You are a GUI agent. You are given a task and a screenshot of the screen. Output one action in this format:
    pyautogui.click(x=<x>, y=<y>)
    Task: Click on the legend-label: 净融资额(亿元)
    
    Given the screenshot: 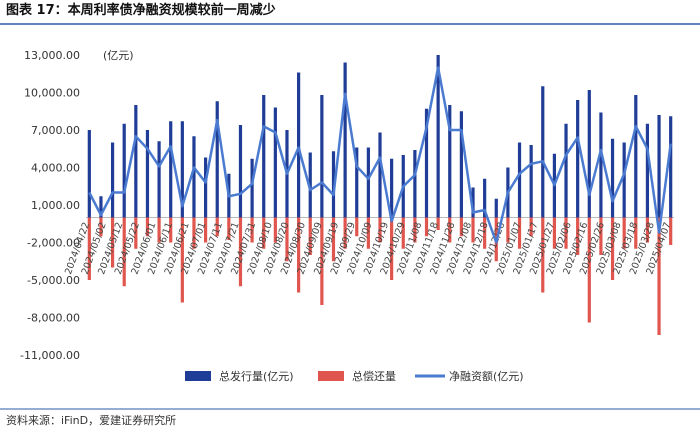 What is the action you would take?
    pyautogui.click(x=486, y=376)
    